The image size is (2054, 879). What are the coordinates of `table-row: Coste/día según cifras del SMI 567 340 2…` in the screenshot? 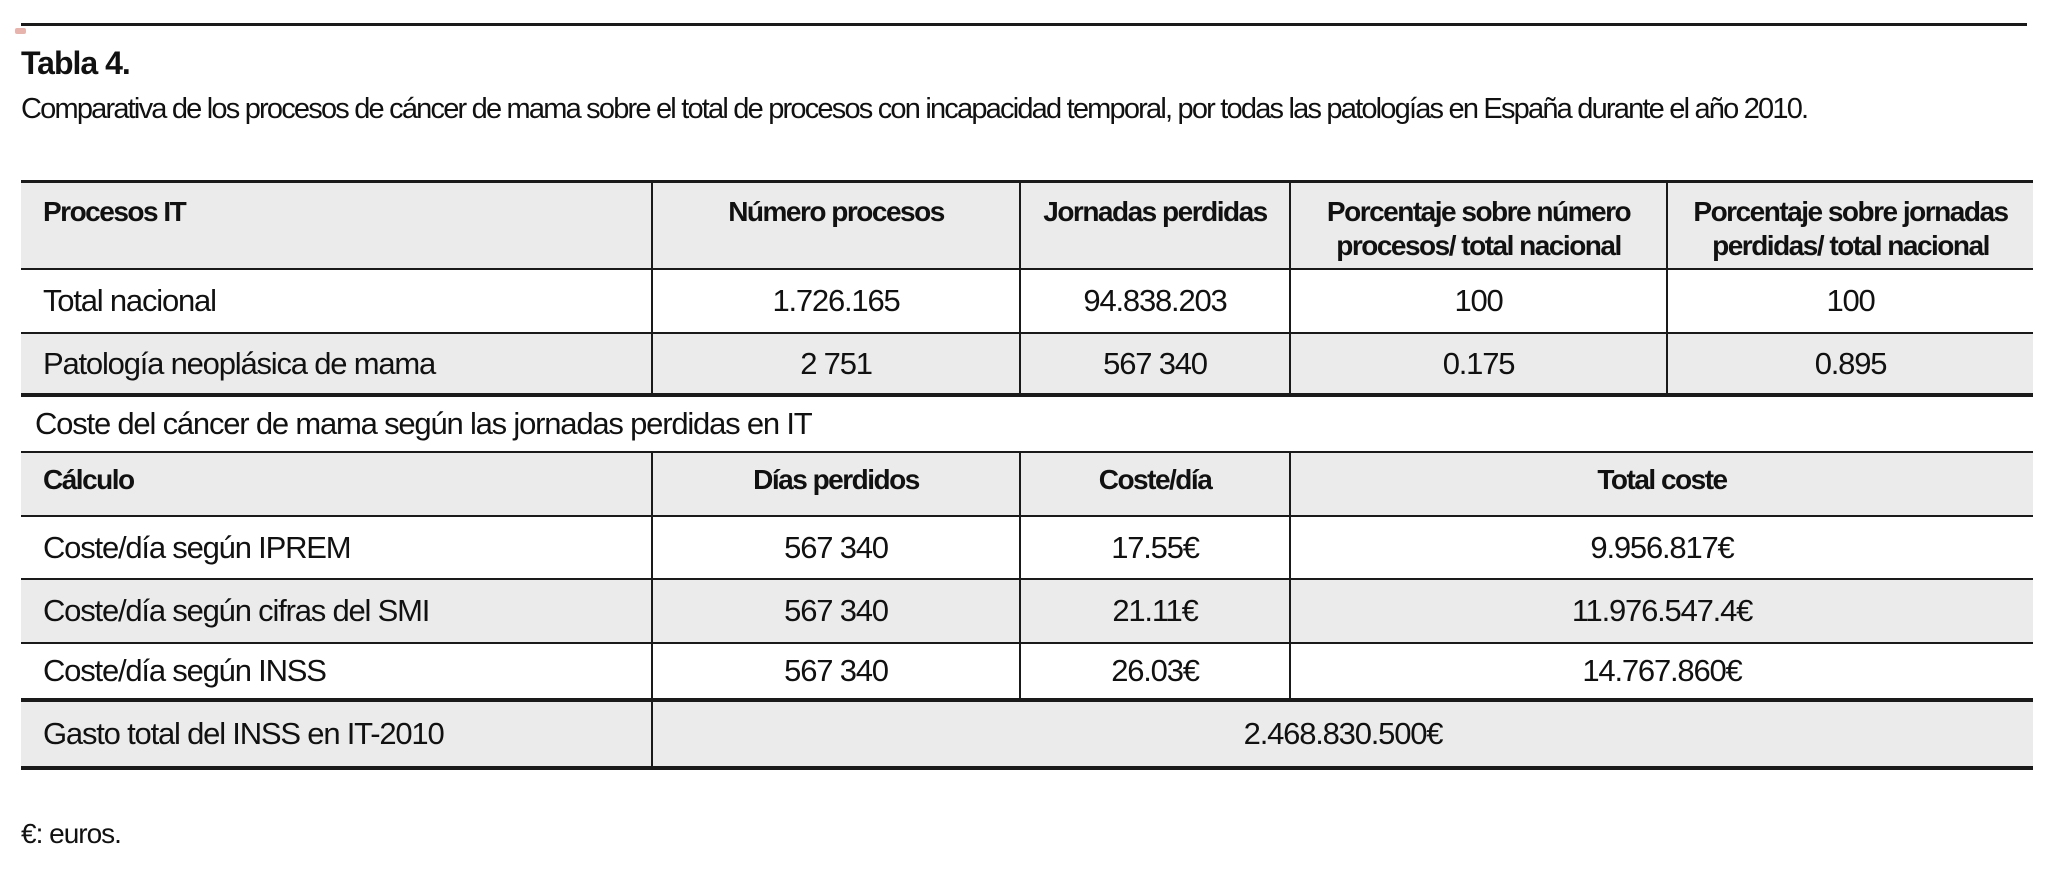 It's located at (1027, 611).